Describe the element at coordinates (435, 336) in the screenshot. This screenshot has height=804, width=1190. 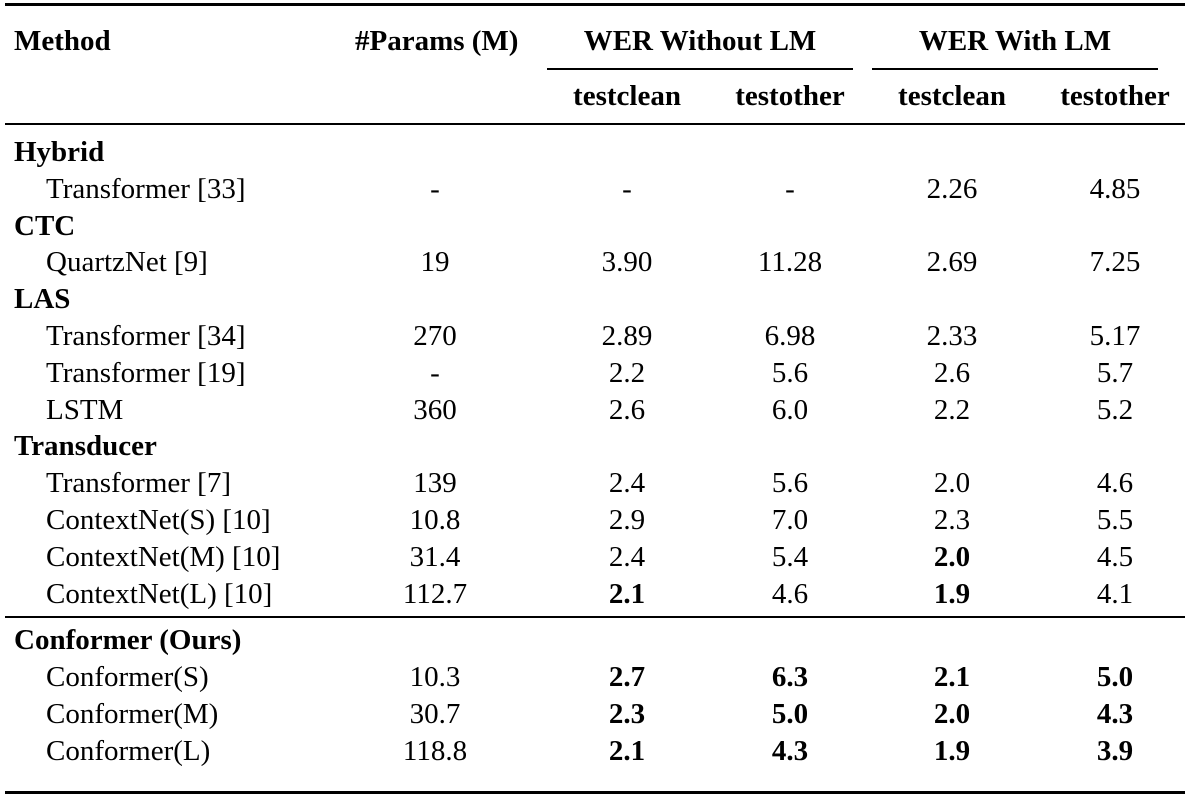
I see `cell-params: 270` at that location.